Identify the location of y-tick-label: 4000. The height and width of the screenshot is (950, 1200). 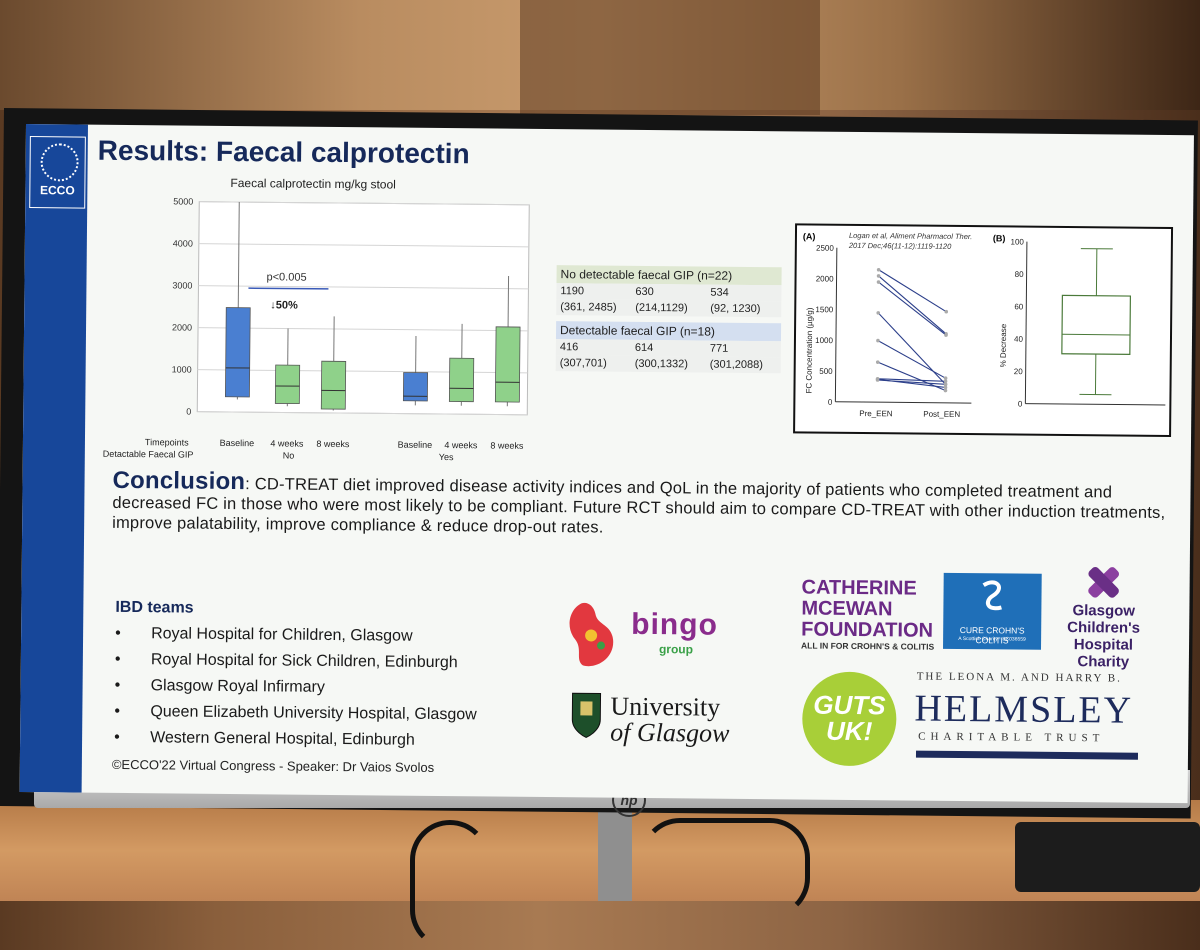
(183, 243).